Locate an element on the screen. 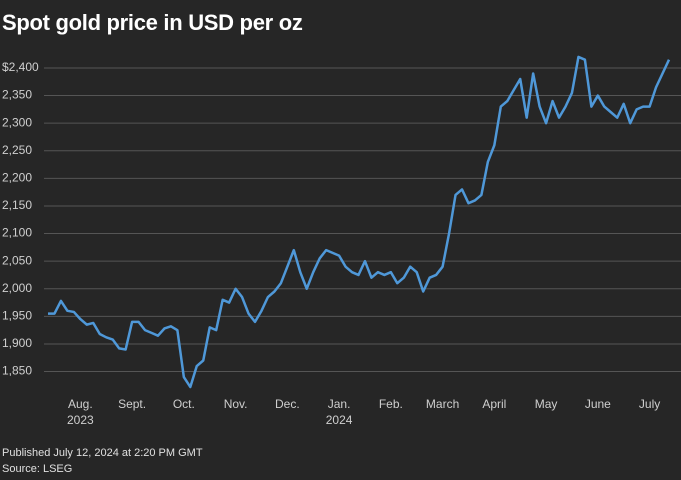 This screenshot has height=480, width=681. footnote: Published July 12, 2024 at 2:20 PM GMT is located at coordinates (102, 453).